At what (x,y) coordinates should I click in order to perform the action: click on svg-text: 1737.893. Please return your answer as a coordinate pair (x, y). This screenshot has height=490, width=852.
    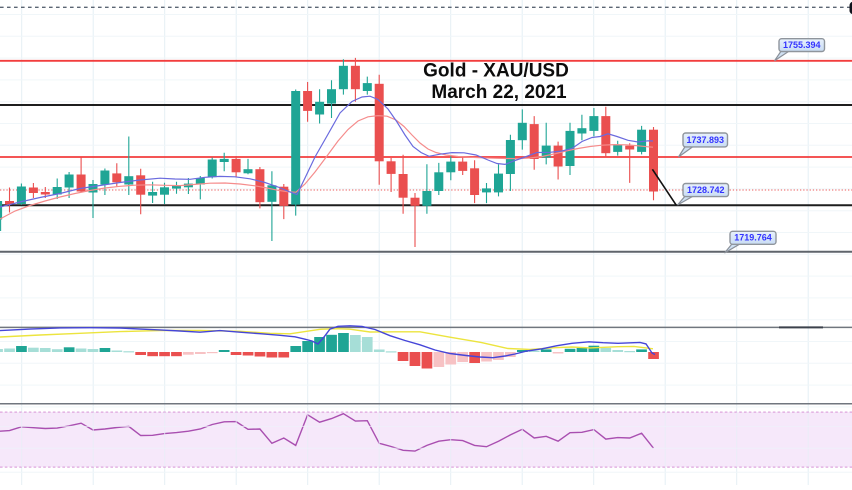
    Looking at the image, I should click on (705, 140).